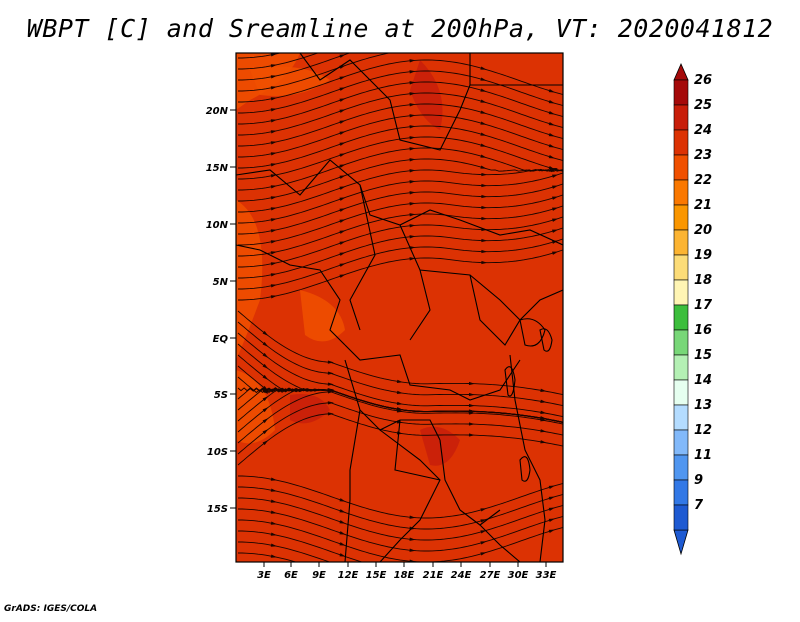  What do you see at coordinates (490, 575) in the screenshot?
I see `x-tick-label: 27E` at bounding box center [490, 575].